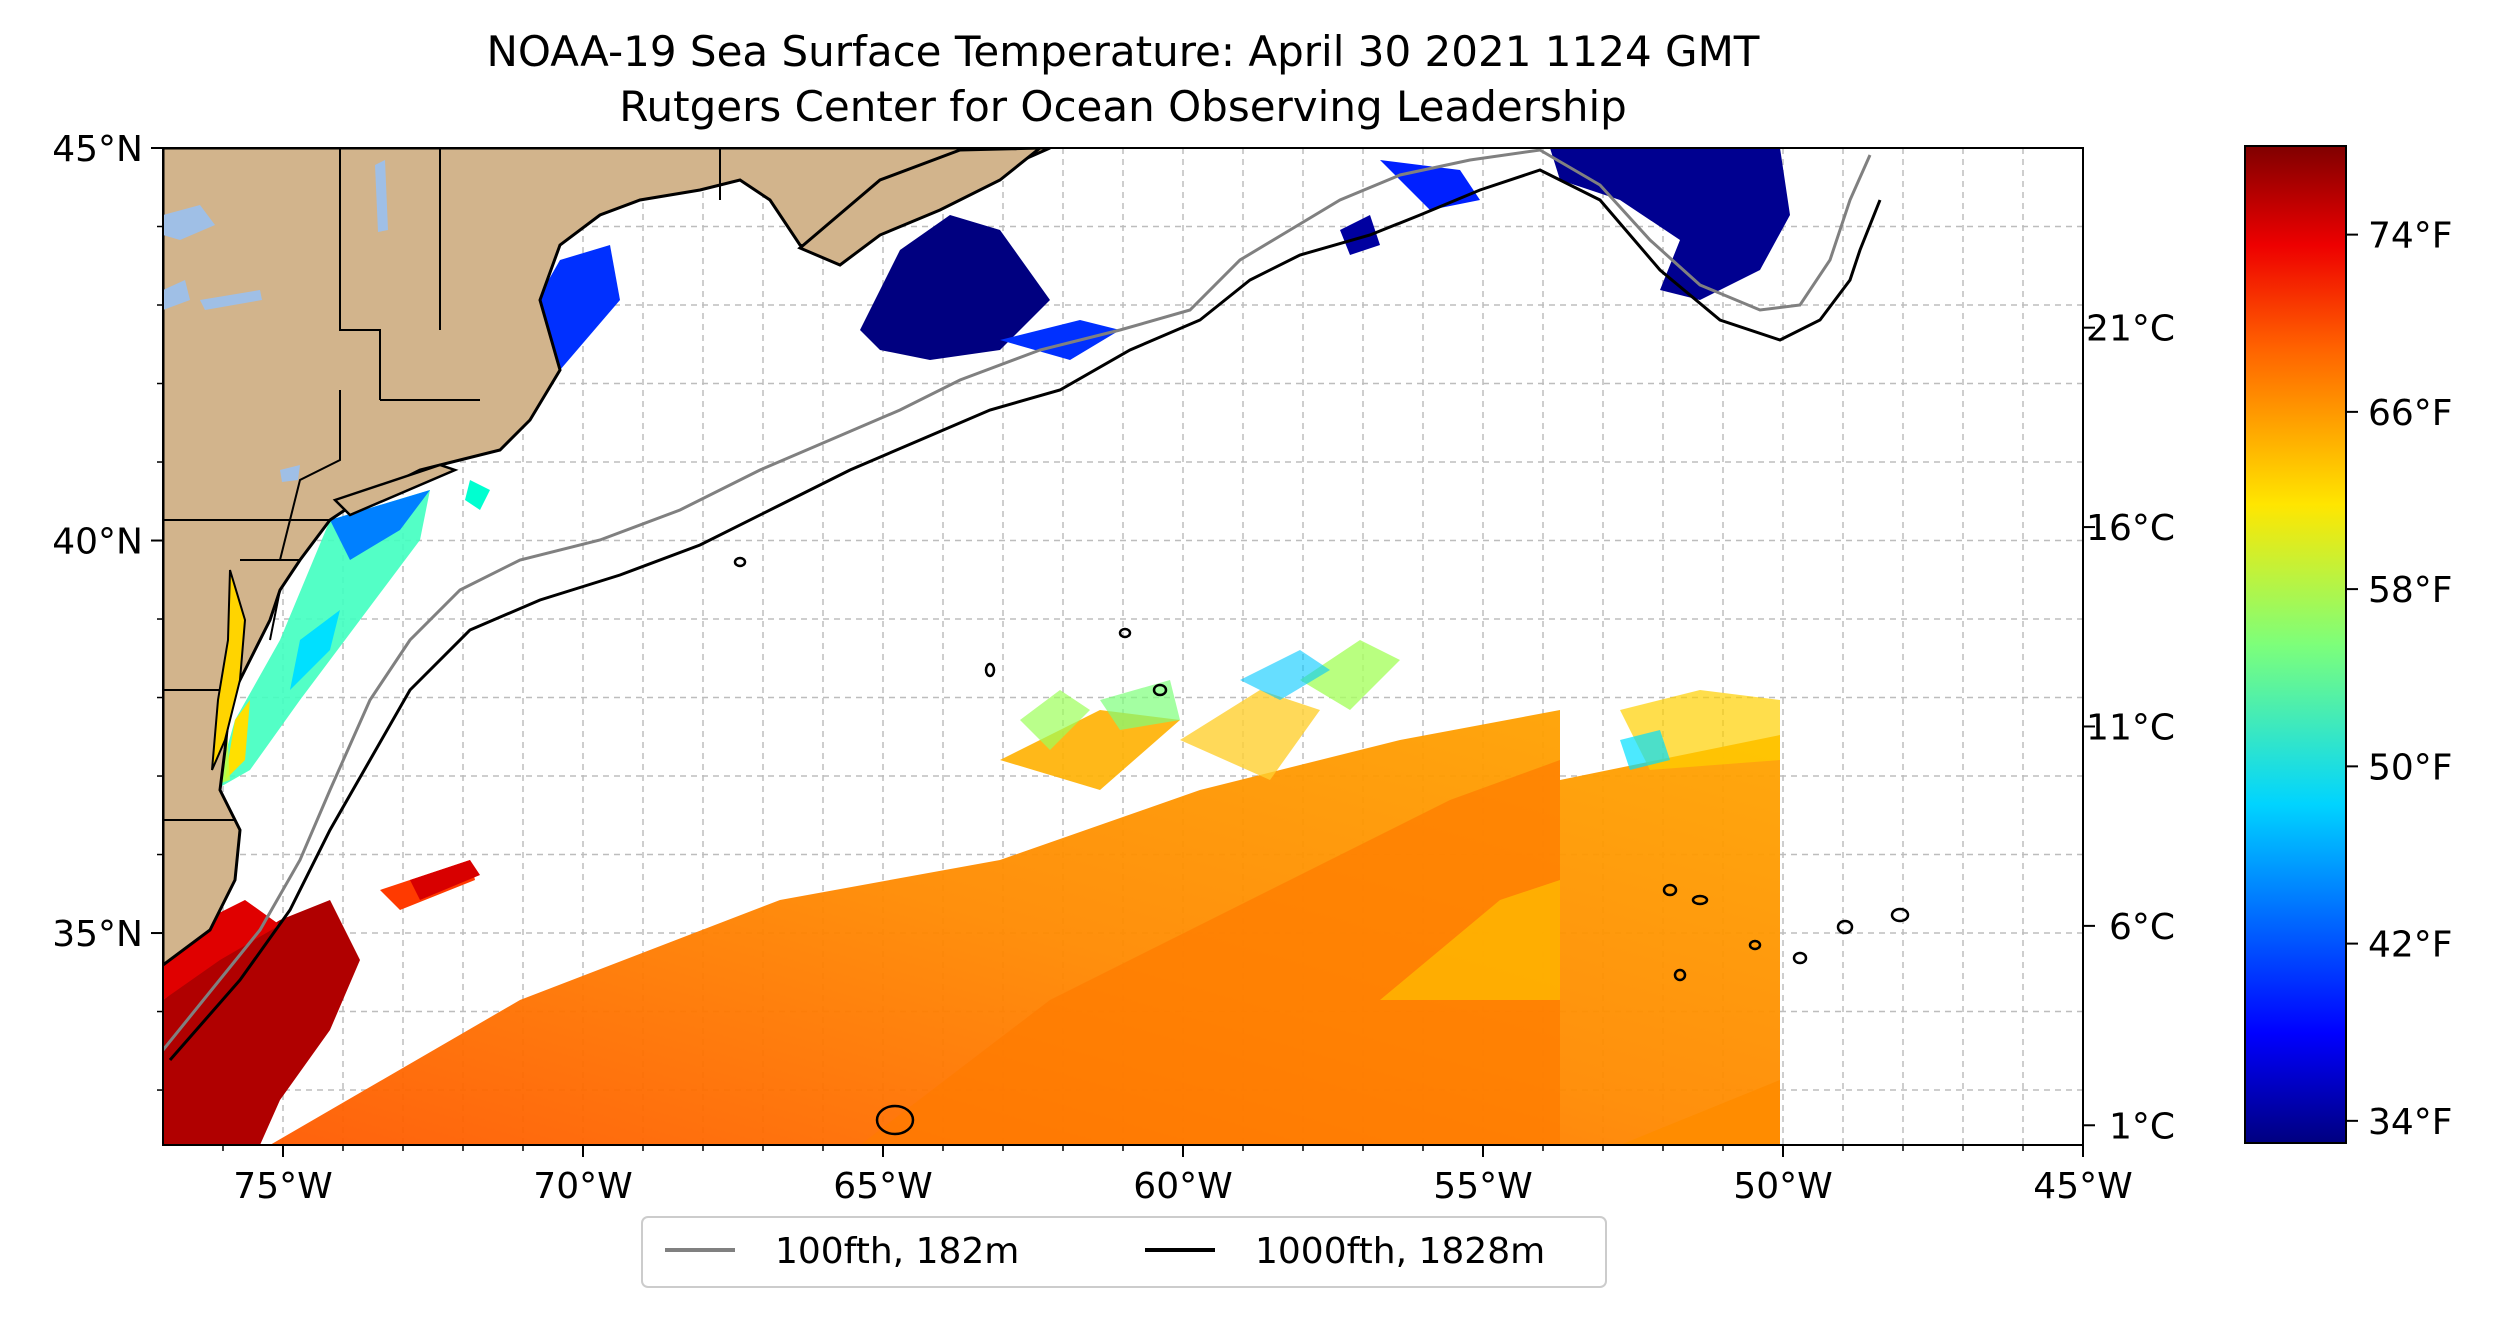  I want to click on colorbar-c-label: 6°C, so click(2142, 927).